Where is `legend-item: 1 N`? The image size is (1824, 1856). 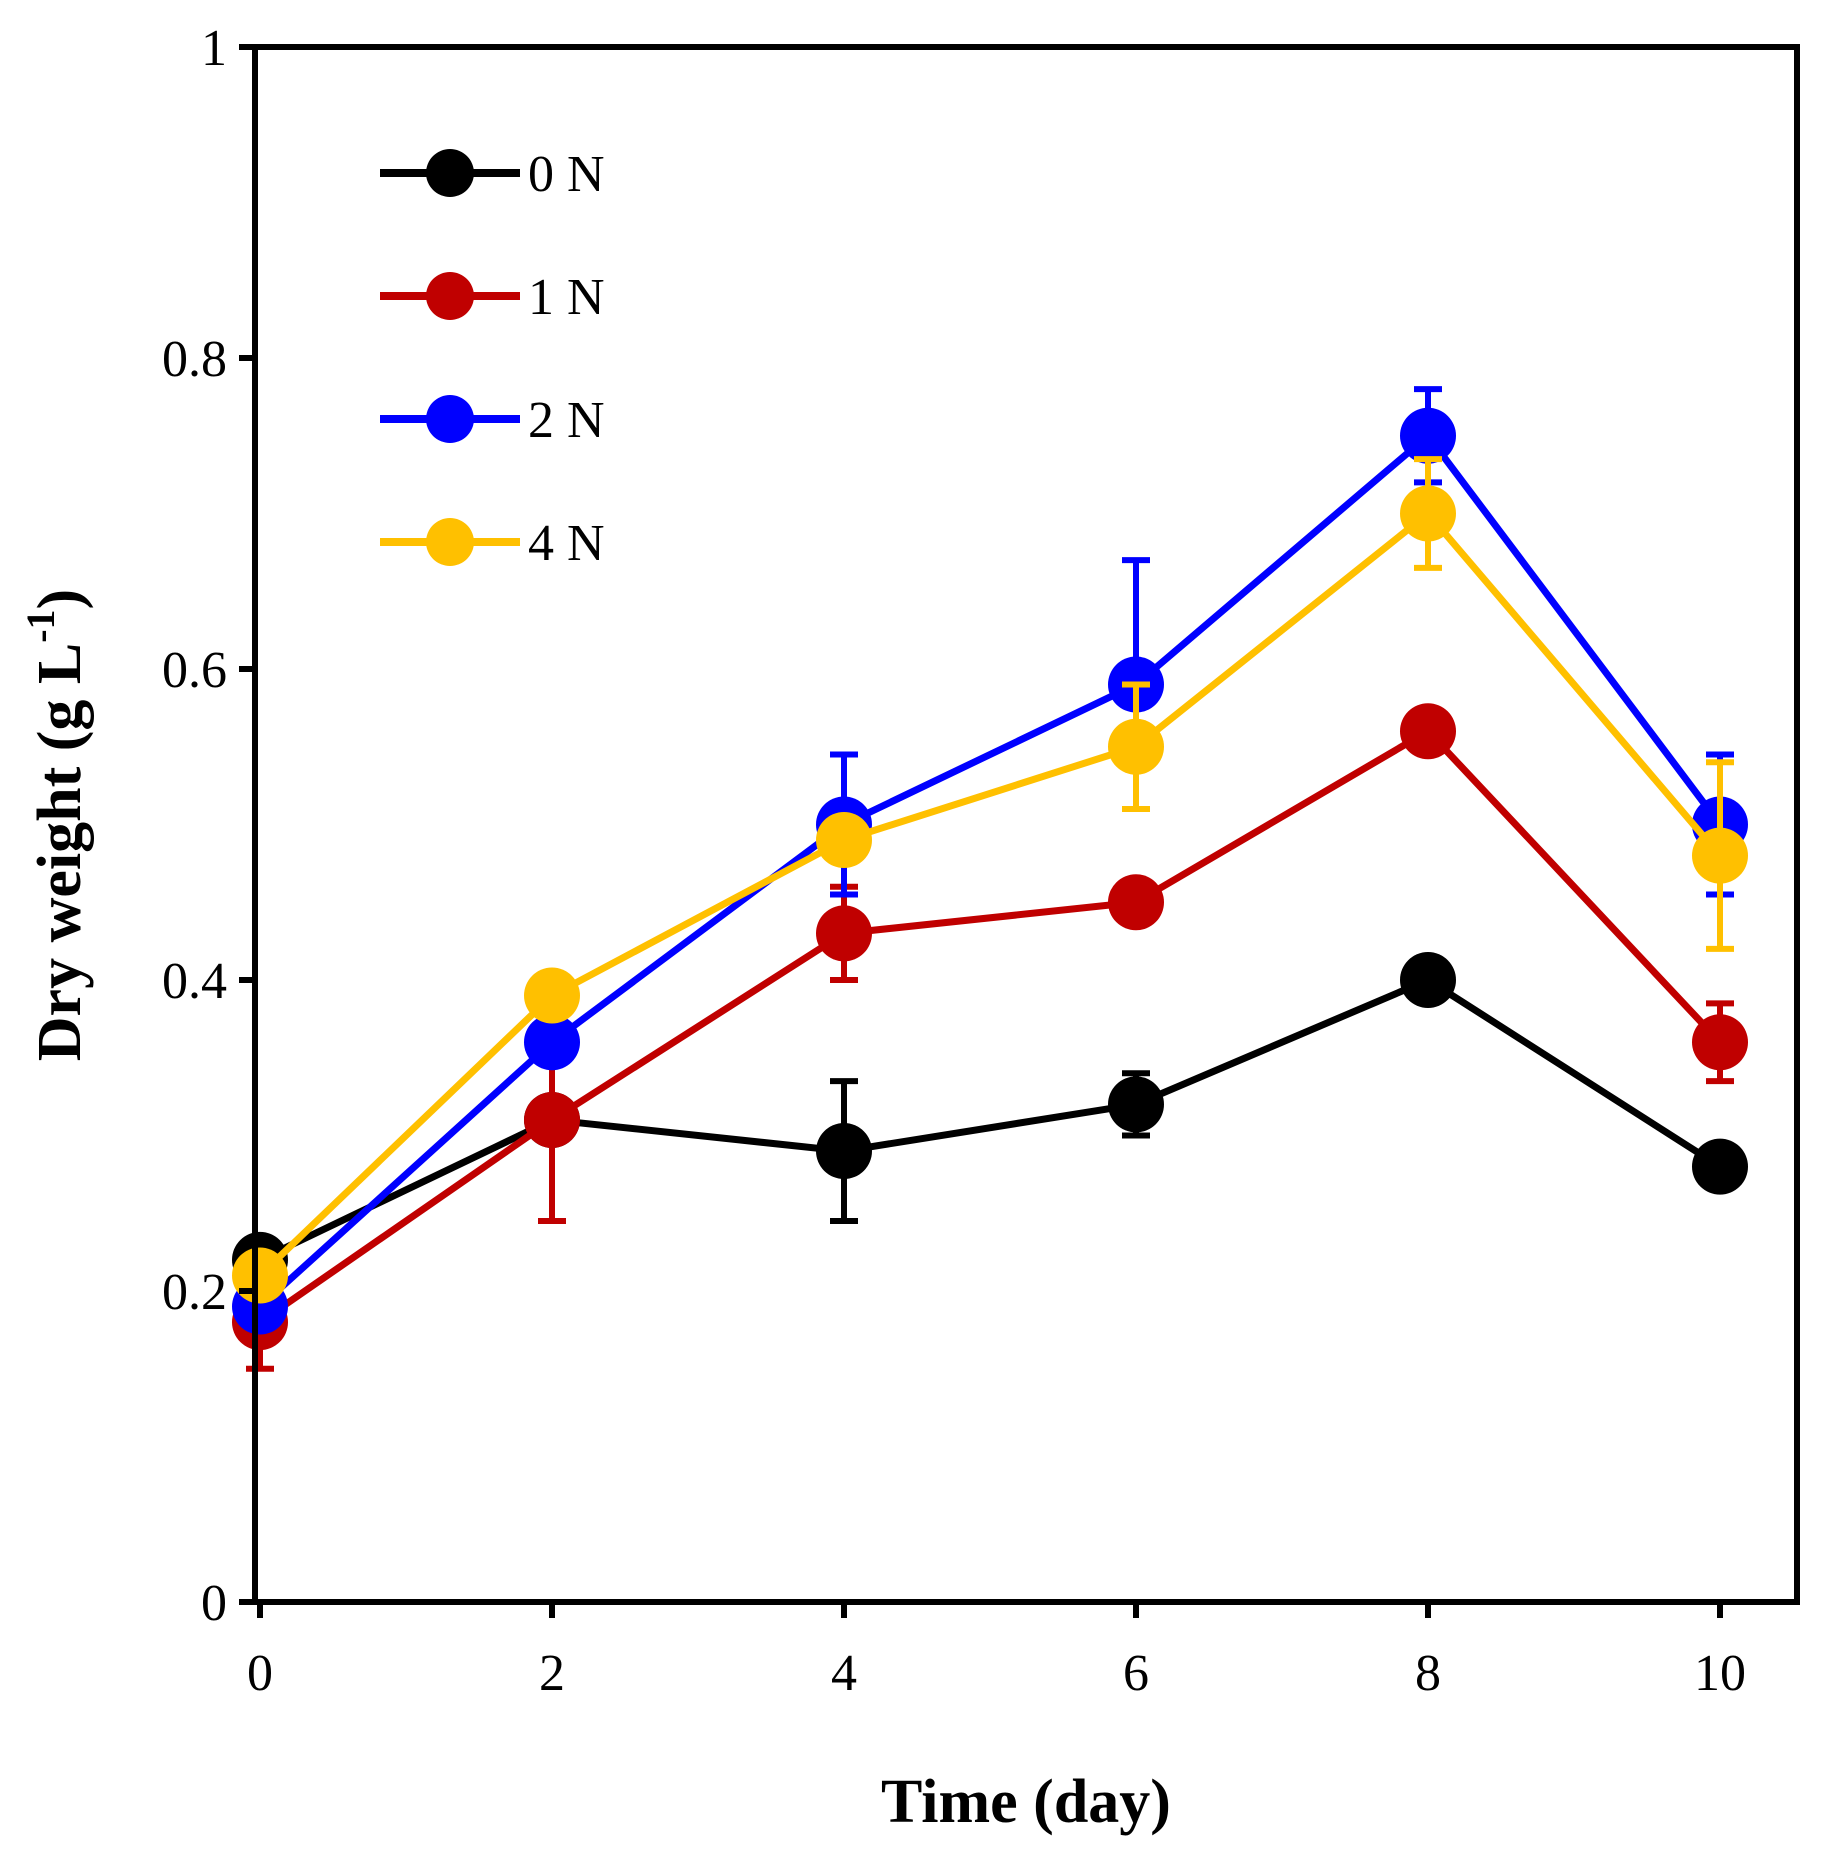 legend-item: 1 N is located at coordinates (492, 297).